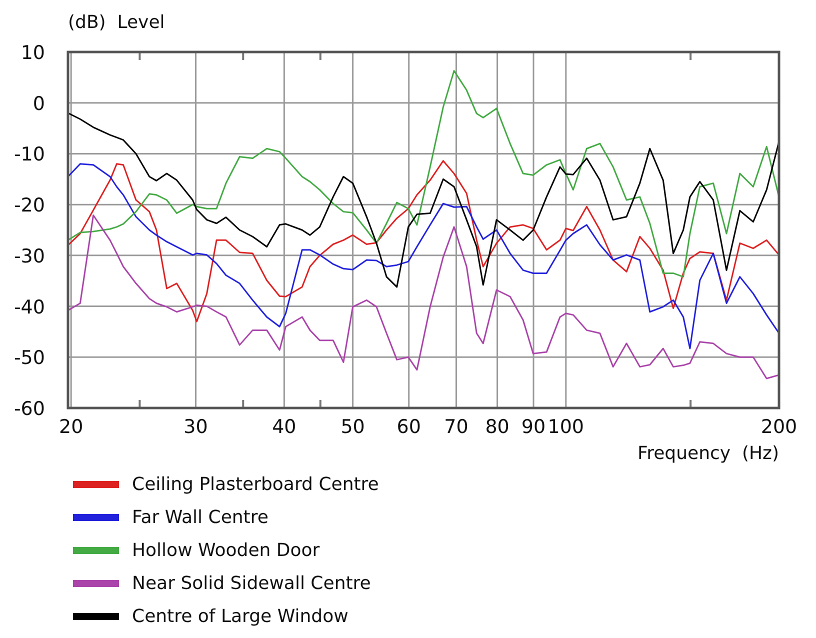  What do you see at coordinates (116, 22) in the screenshot?
I see `y-axis-title: (dB) Level` at bounding box center [116, 22].